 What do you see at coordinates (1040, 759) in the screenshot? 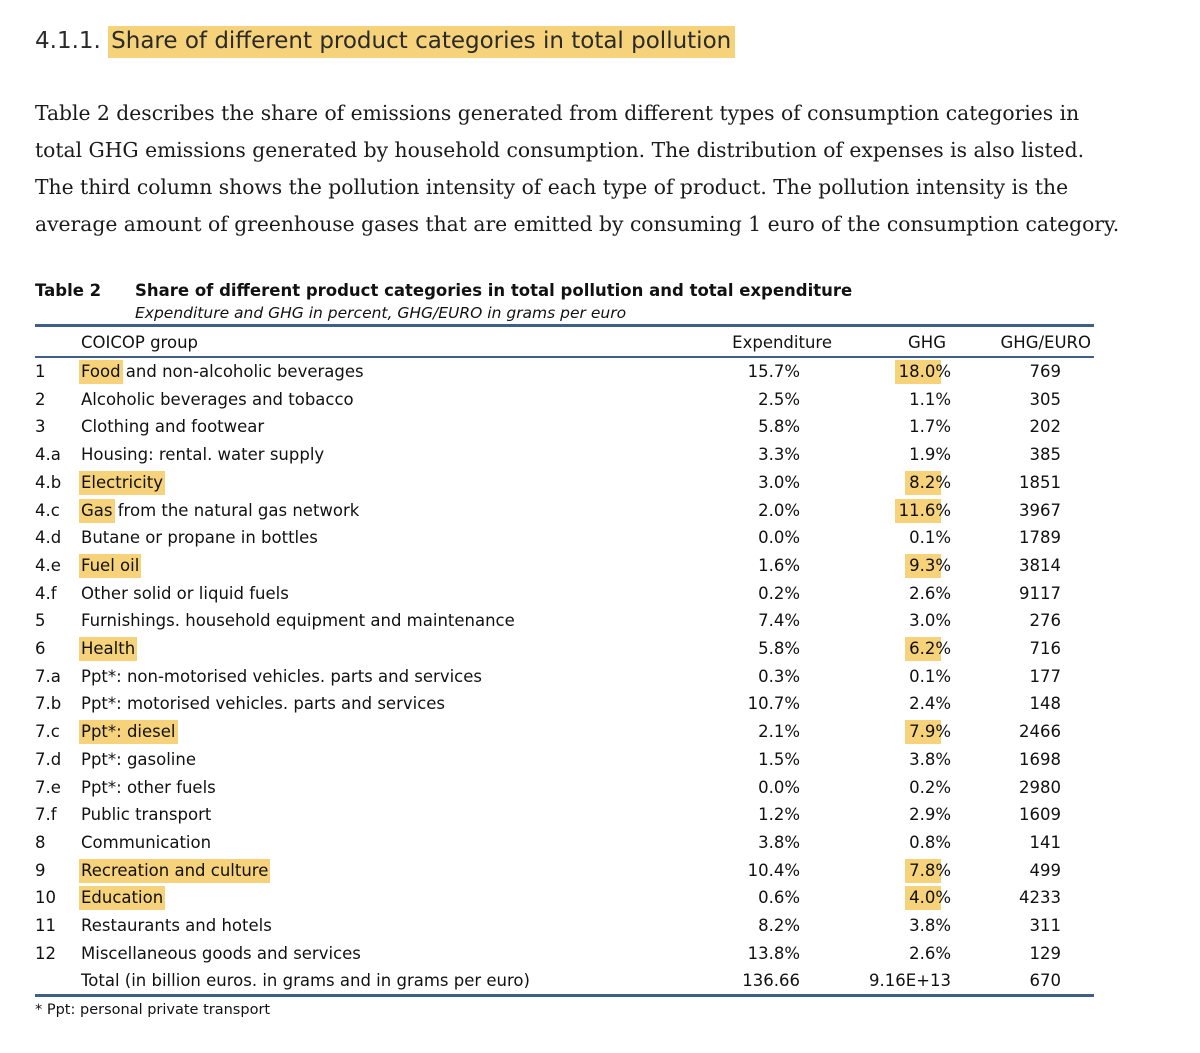
I see `row-ghg-euro: 1698` at bounding box center [1040, 759].